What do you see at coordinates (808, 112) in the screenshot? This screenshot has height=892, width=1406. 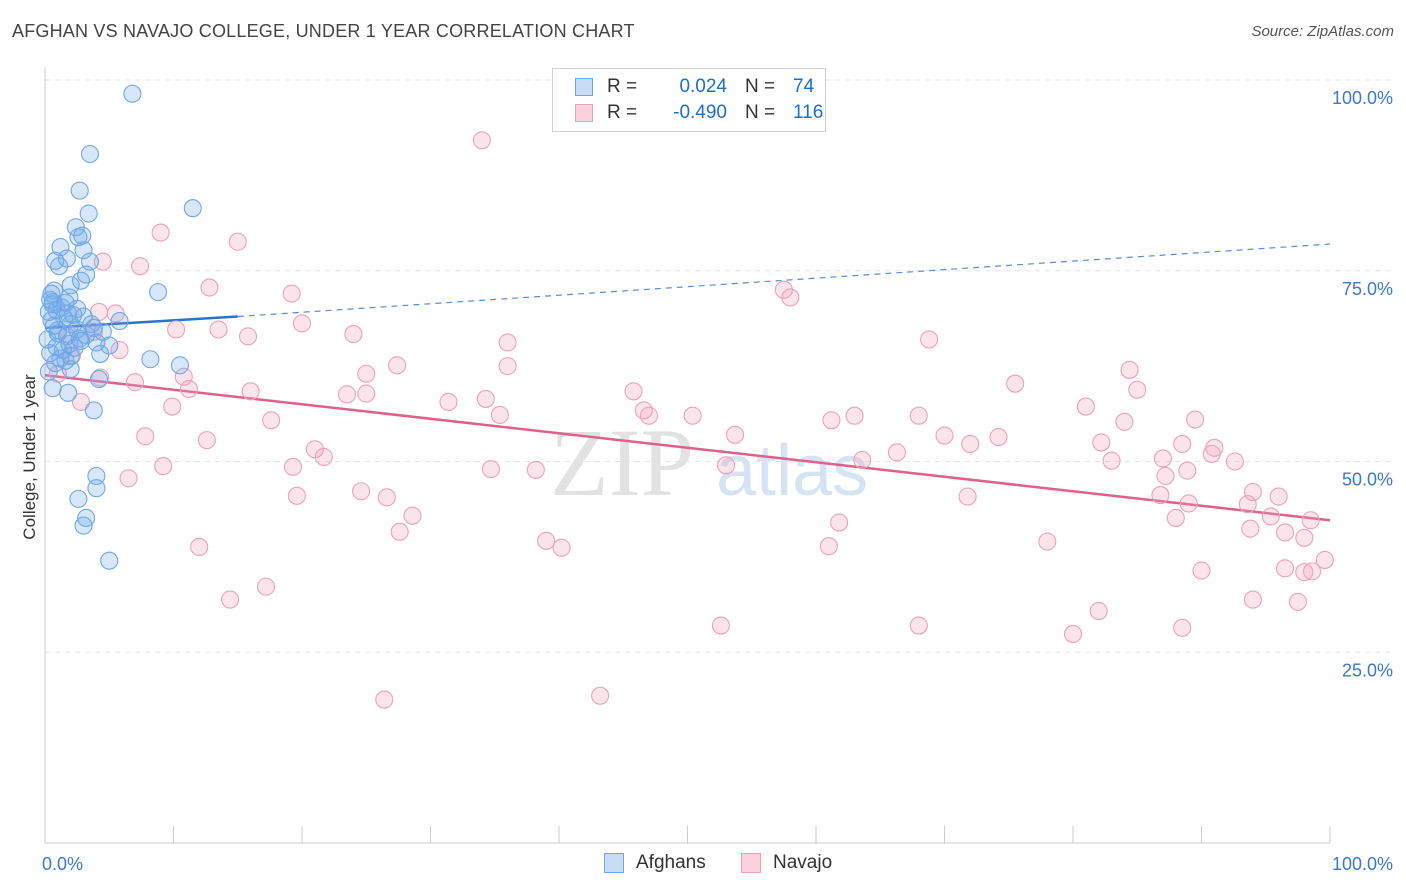 I see `legend-n-value: 116` at bounding box center [808, 112].